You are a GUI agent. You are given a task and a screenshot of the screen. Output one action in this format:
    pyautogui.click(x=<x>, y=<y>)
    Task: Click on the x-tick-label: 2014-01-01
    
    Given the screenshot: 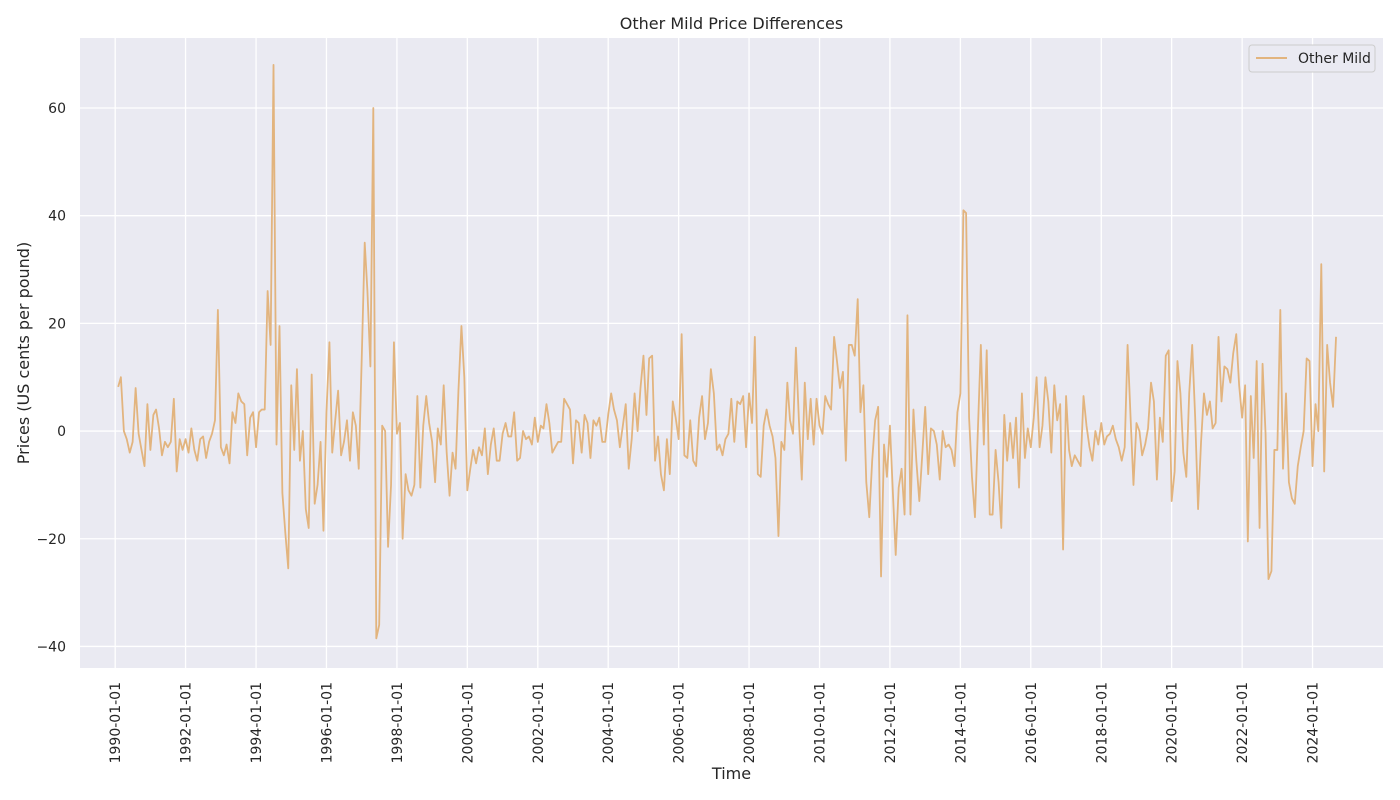 What is the action you would take?
    pyautogui.click(x=961, y=722)
    